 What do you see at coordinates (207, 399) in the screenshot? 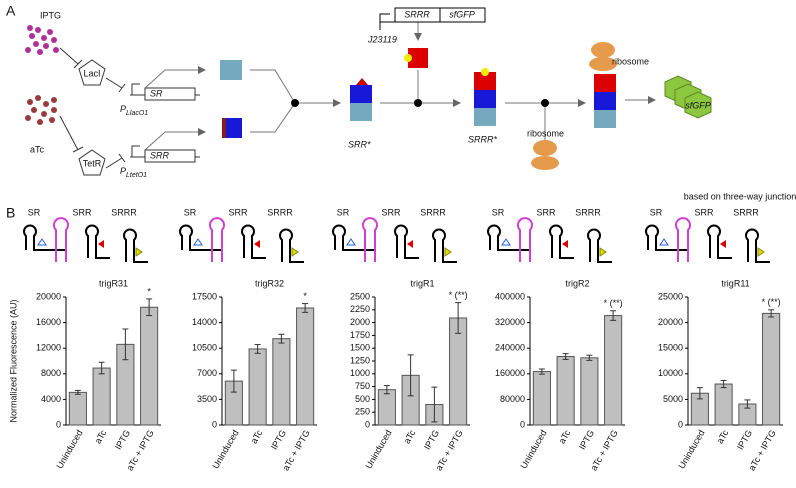
I see `y-tick-label: 3500` at bounding box center [207, 399].